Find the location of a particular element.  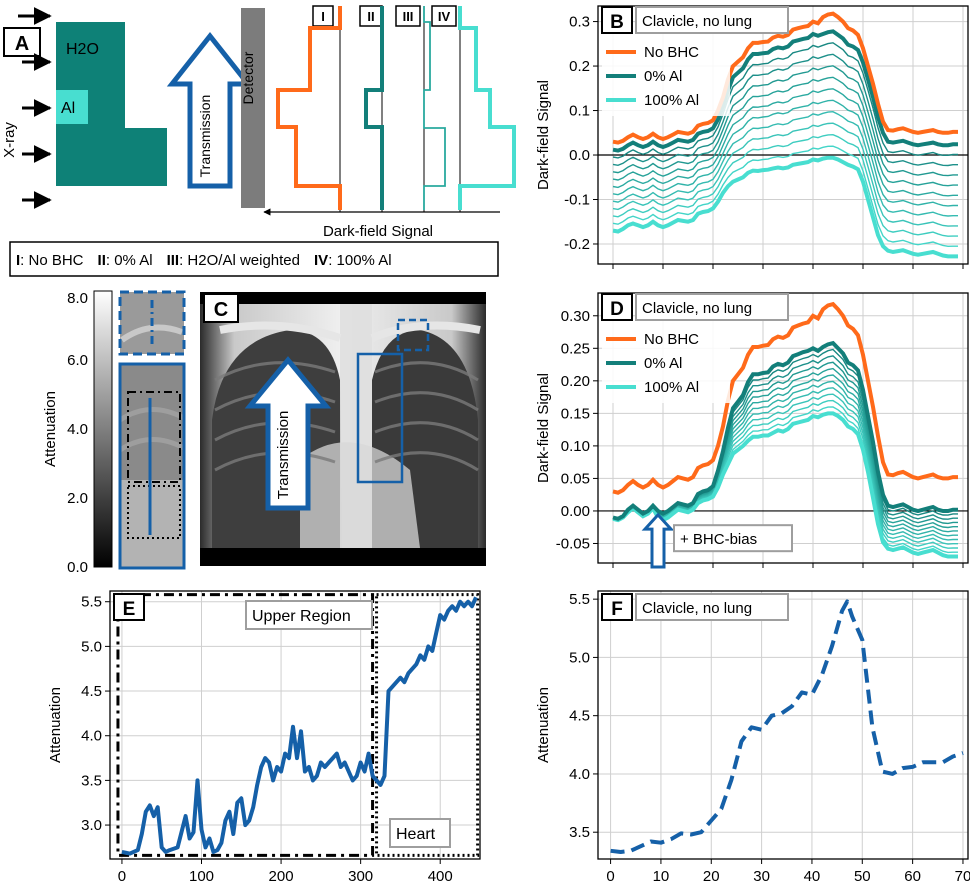

panel-letter: B is located at coordinates (617, 22).